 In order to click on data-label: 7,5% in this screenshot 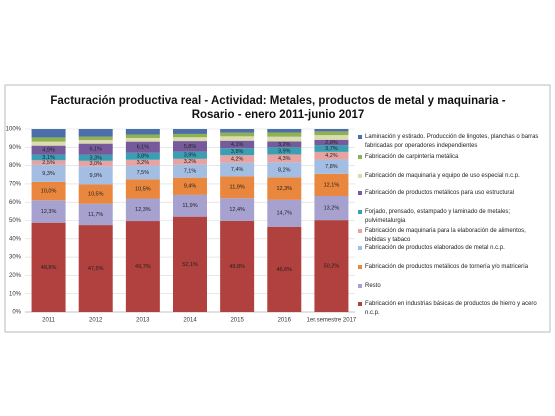, I will do `click(143, 173)`.